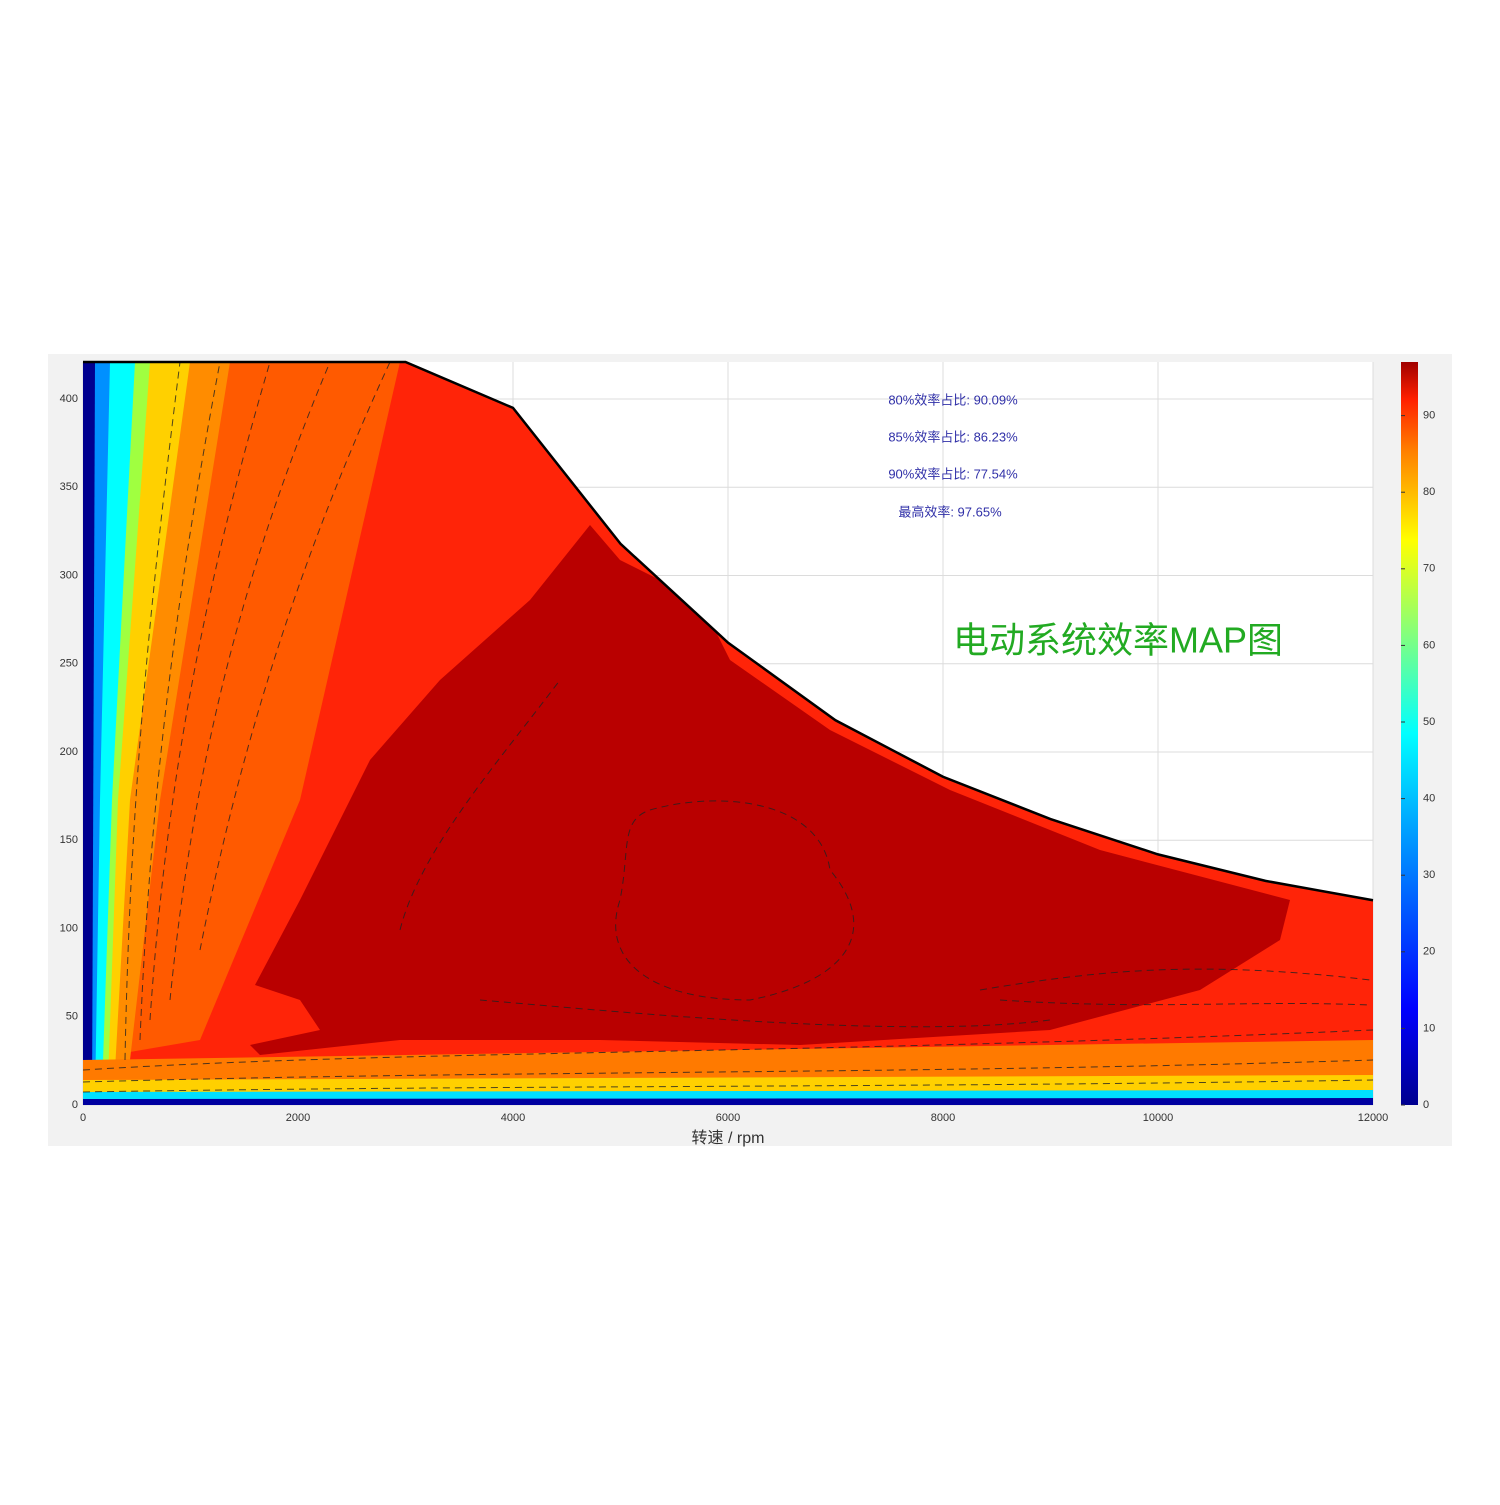 The height and width of the screenshot is (1505, 1500). Describe the element at coordinates (1429, 952) in the screenshot. I see `colorbar-tick-label: 20` at that location.